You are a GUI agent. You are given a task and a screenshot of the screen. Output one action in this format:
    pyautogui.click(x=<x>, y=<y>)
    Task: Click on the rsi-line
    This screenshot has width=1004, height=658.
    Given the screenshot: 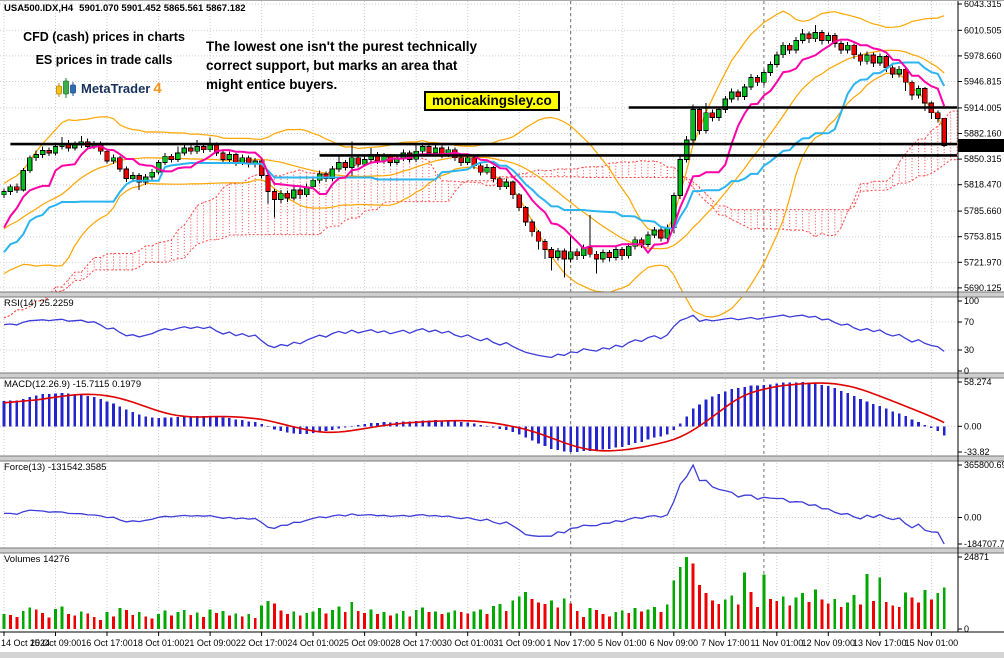 What is the action you would take?
    pyautogui.click(x=474, y=336)
    